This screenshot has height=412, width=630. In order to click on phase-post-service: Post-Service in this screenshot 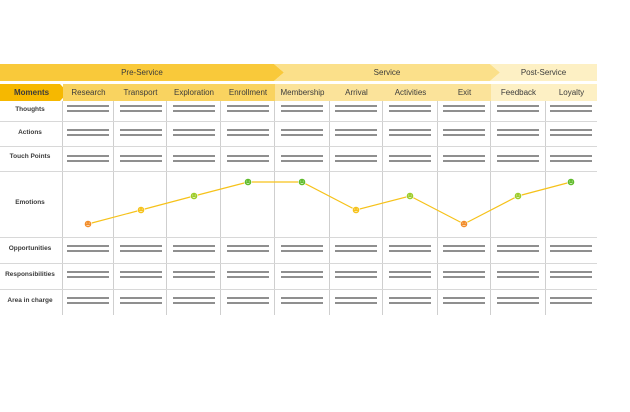, I will do `click(543, 72)`.